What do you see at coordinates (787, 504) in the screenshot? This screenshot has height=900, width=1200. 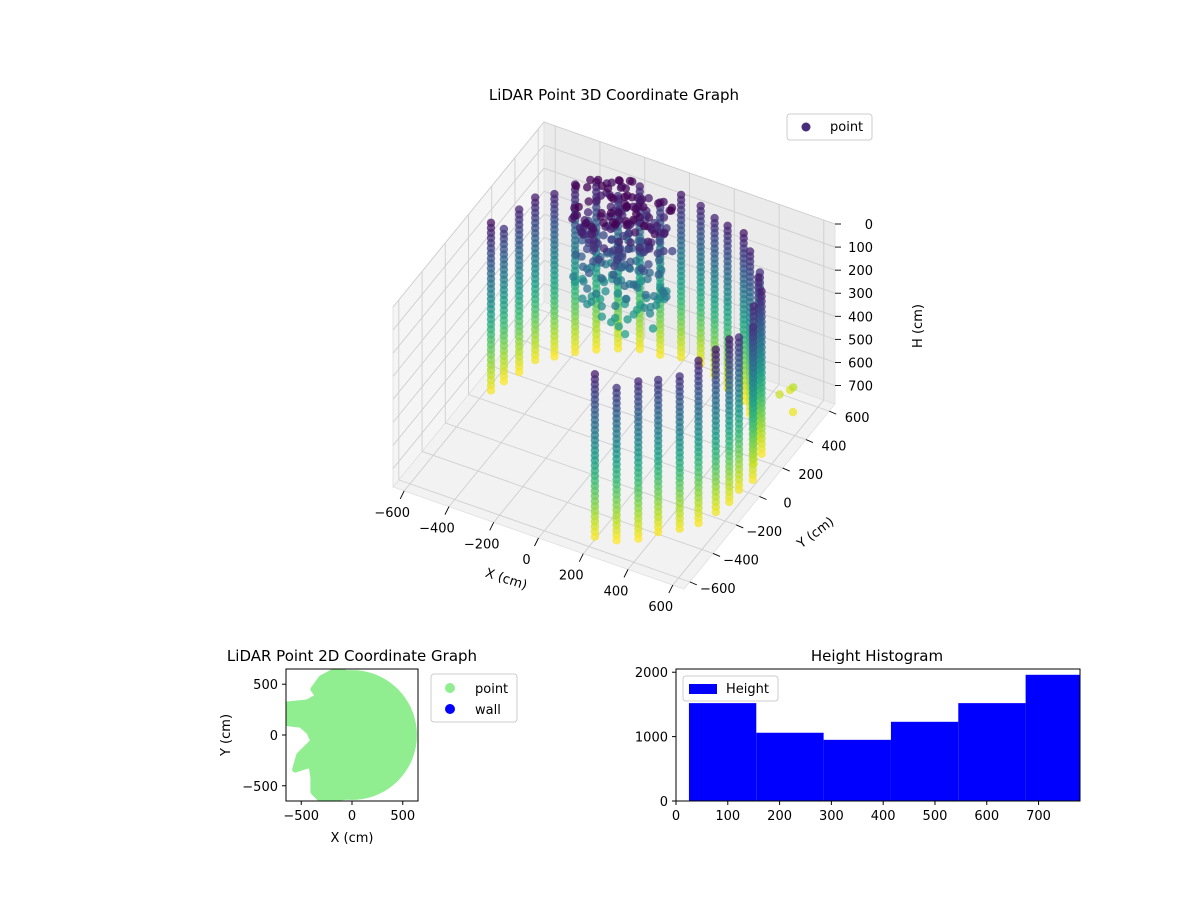 I see `chart-3d-ytick-label: 0` at bounding box center [787, 504].